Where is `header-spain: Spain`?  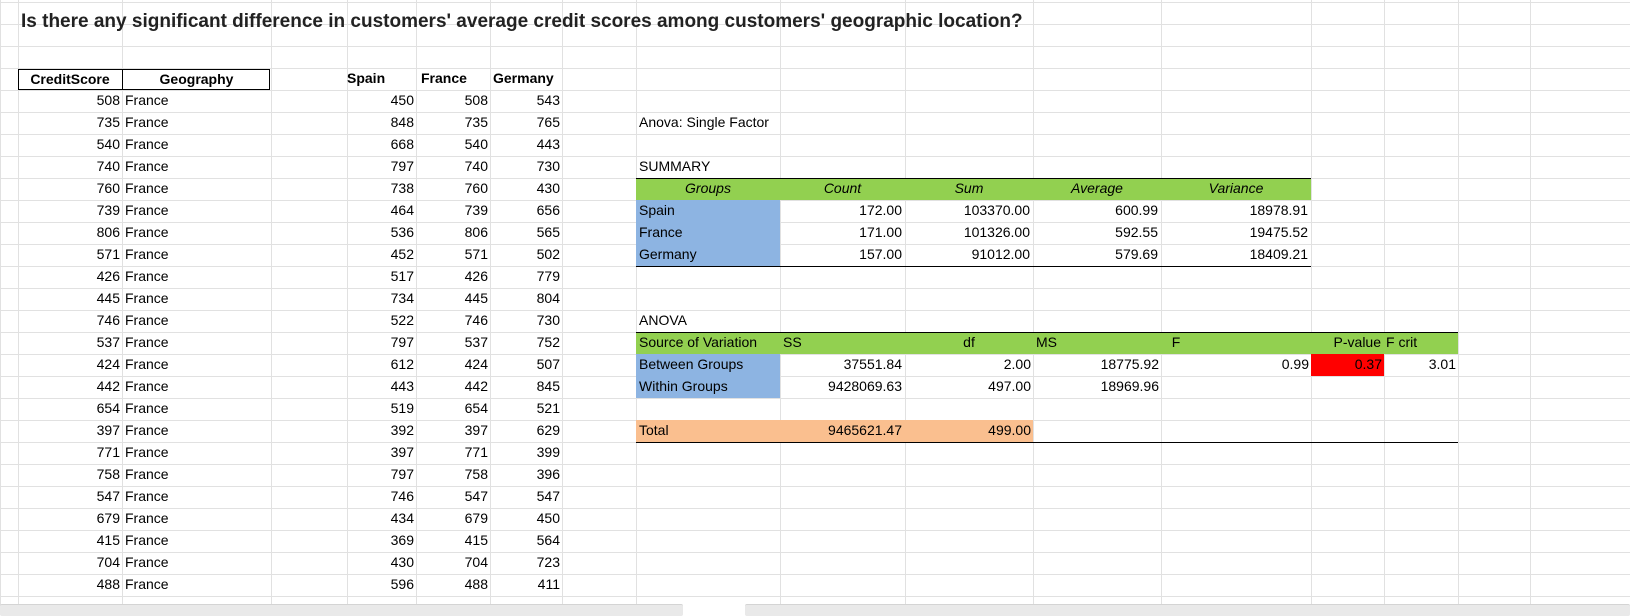 header-spain: Spain is located at coordinates (366, 78).